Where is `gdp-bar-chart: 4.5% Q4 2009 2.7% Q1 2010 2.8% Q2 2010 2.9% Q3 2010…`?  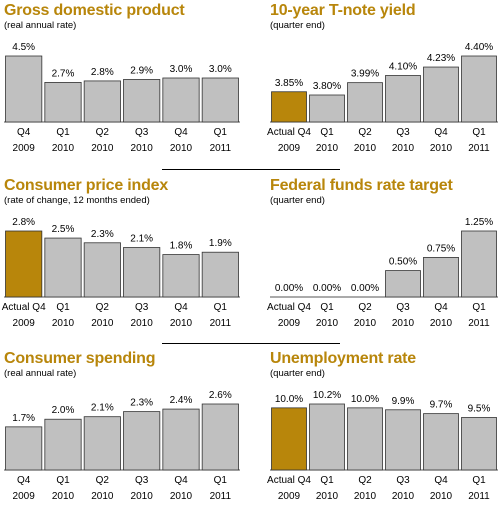 gdp-bar-chart: 4.5% Q4 2009 2.7% Q1 2010 2.8% Q2 2010 2.9% Q3 2010… is located at coordinates (122, 98).